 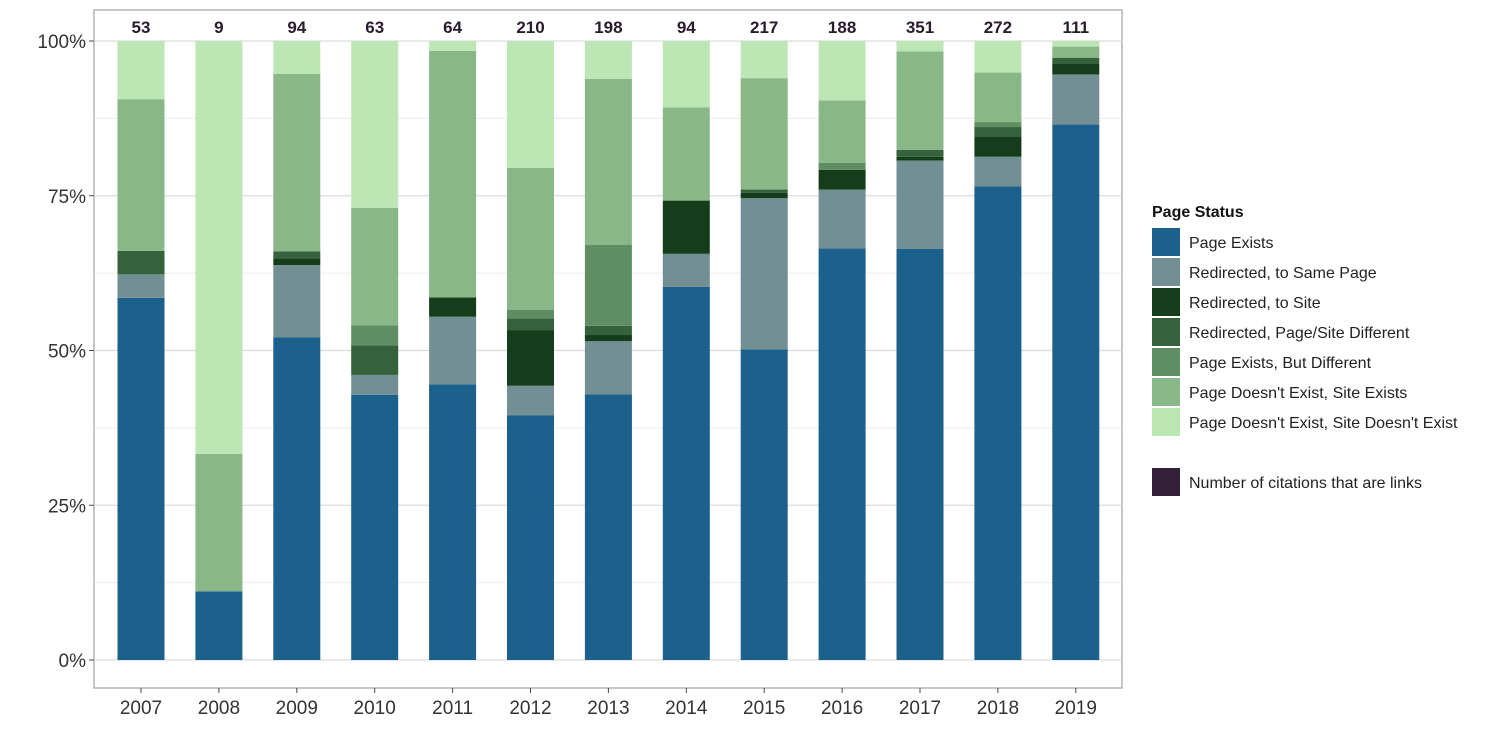 What do you see at coordinates (374, 27) in the screenshot?
I see `count-label: 63` at bounding box center [374, 27].